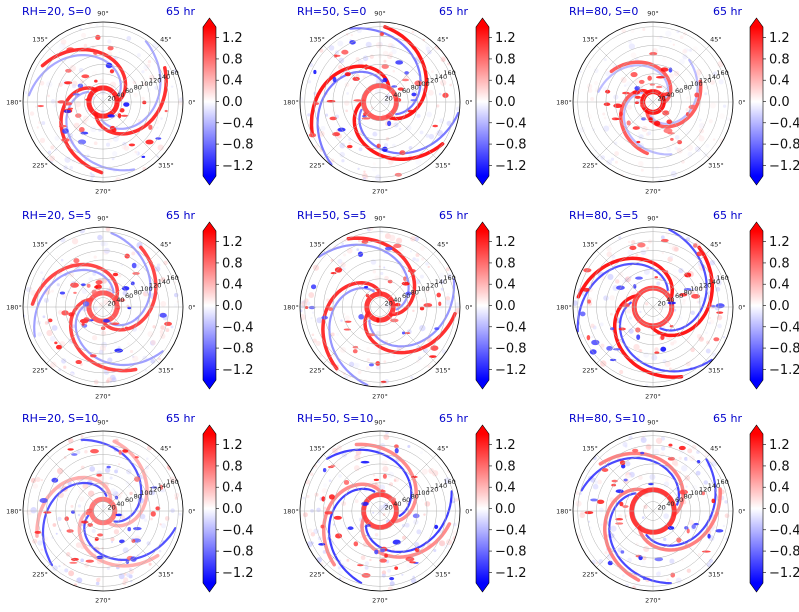 The width and height of the screenshot is (799, 612). What do you see at coordinates (756, 226) in the screenshot?
I see `colorbar-extend-max` at bounding box center [756, 226].